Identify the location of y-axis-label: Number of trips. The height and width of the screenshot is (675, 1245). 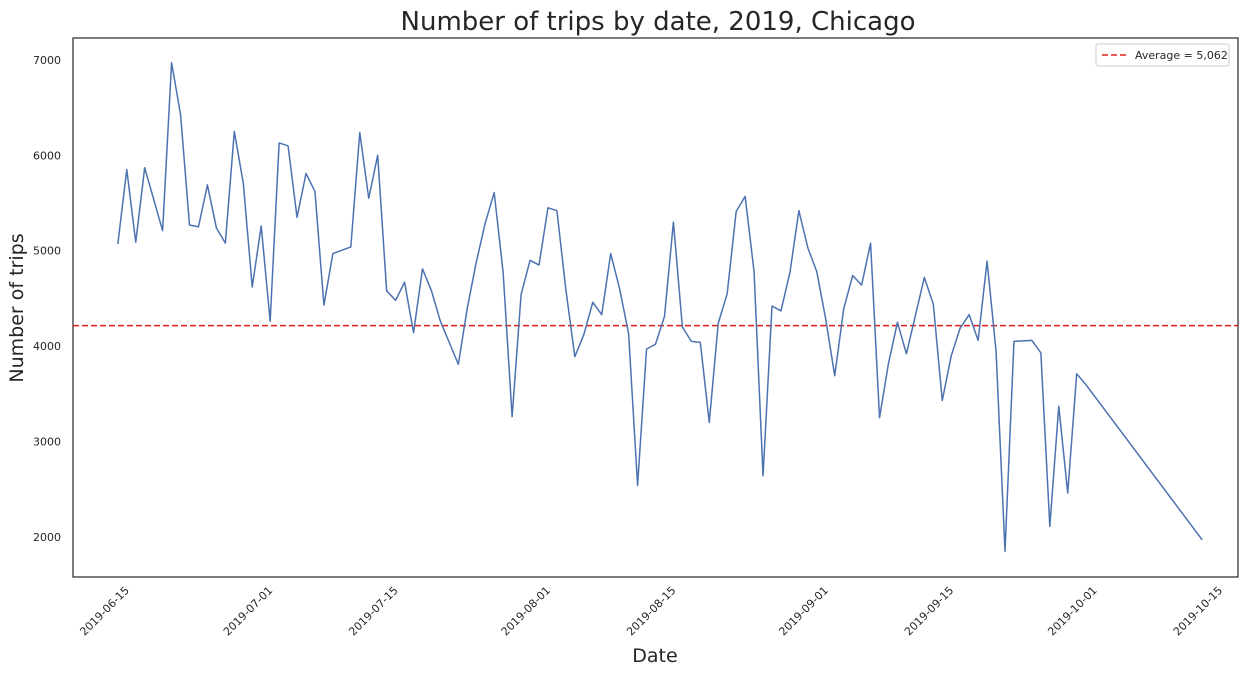
(17, 307).